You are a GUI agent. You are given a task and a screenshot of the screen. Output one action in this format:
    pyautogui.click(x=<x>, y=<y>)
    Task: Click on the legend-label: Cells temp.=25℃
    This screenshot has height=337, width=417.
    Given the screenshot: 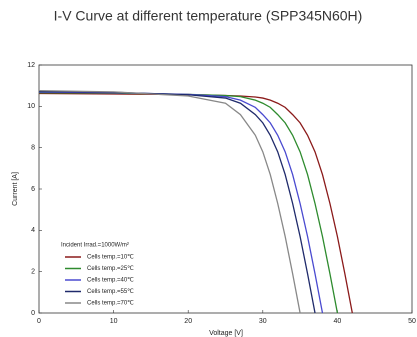 What is the action you would take?
    pyautogui.click(x=110, y=269)
    